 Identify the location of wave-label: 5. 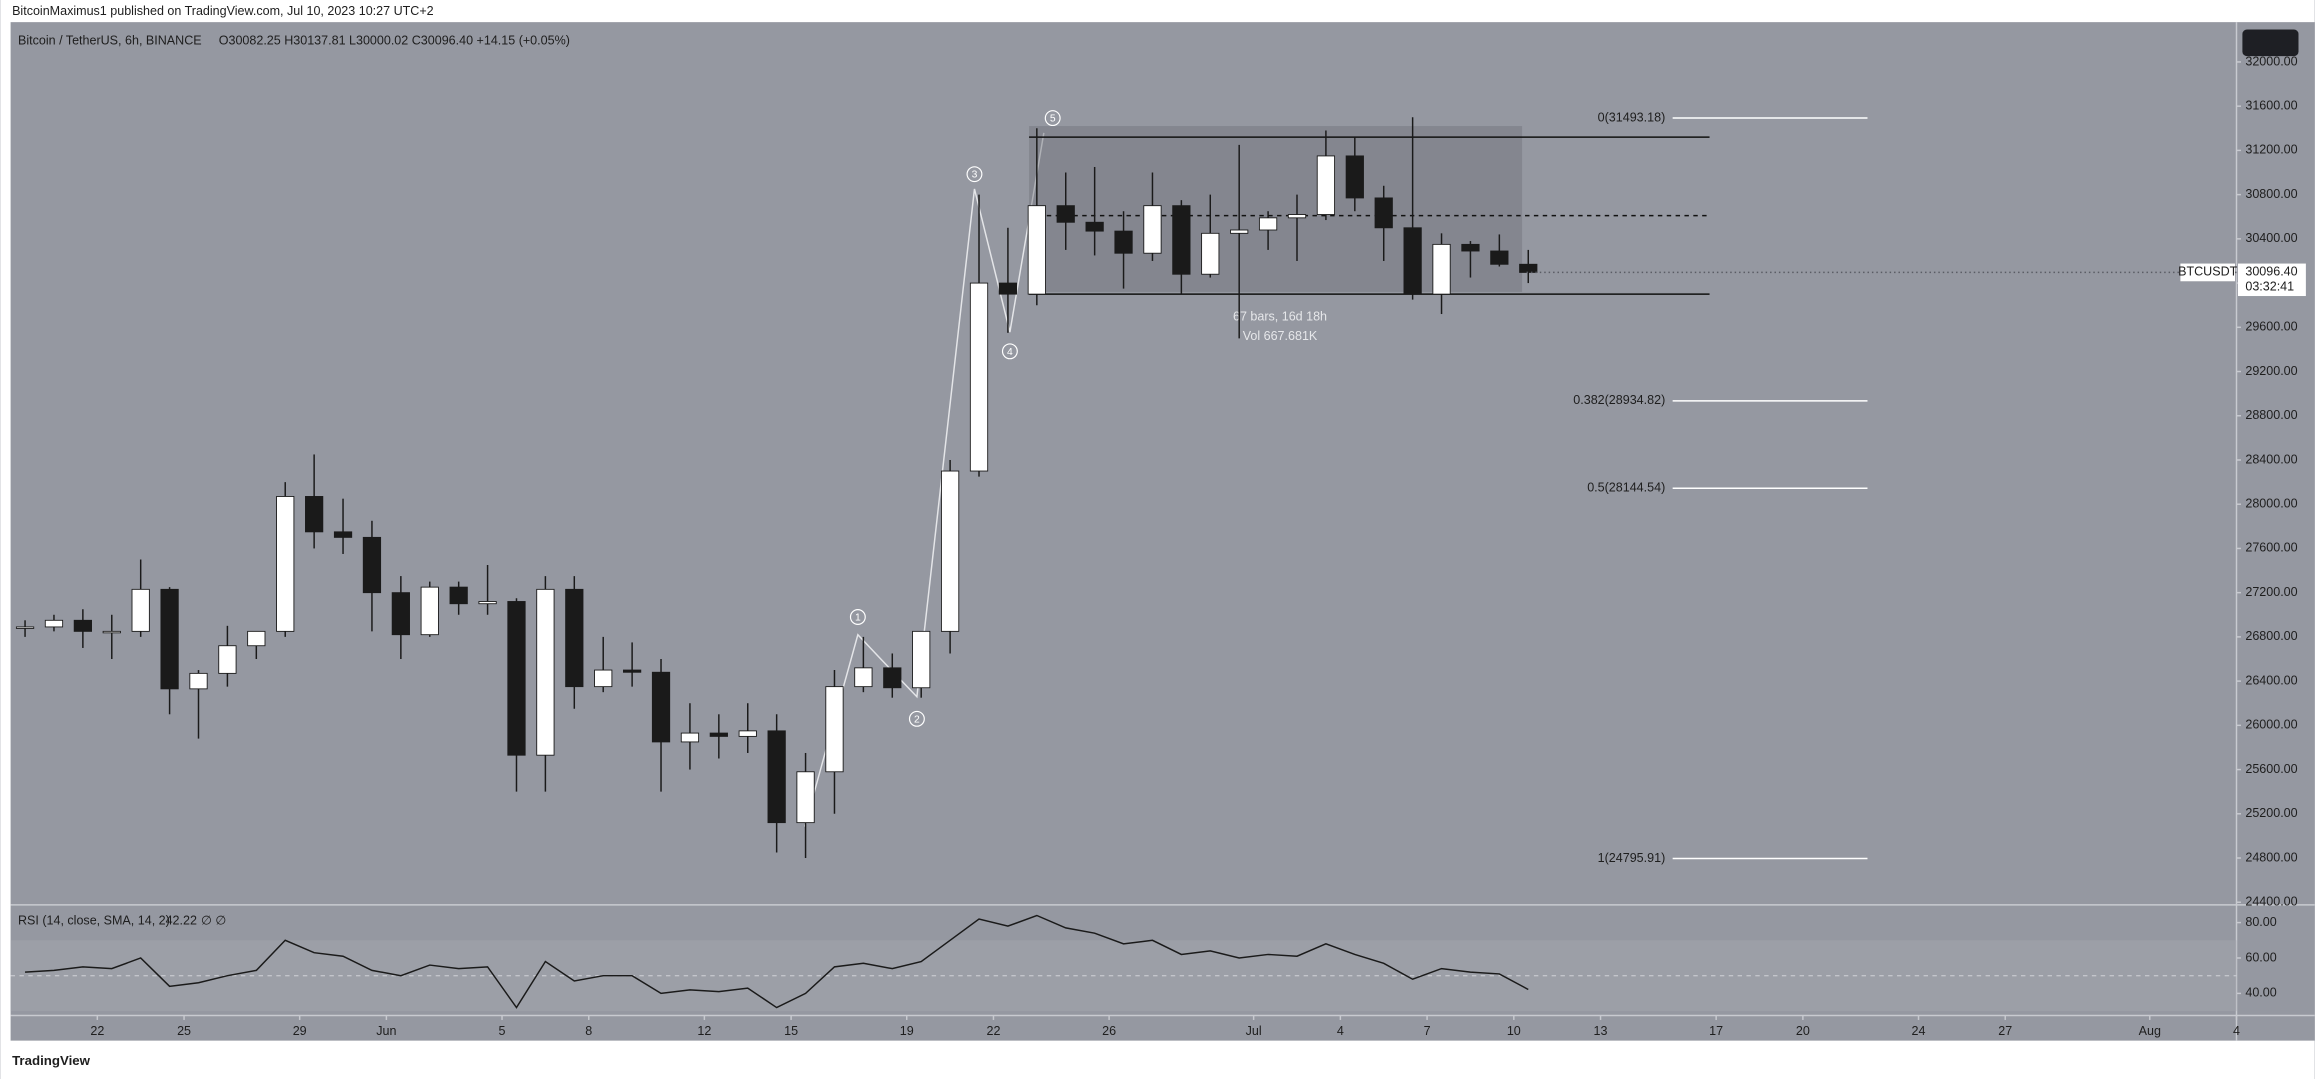
(1053, 119).